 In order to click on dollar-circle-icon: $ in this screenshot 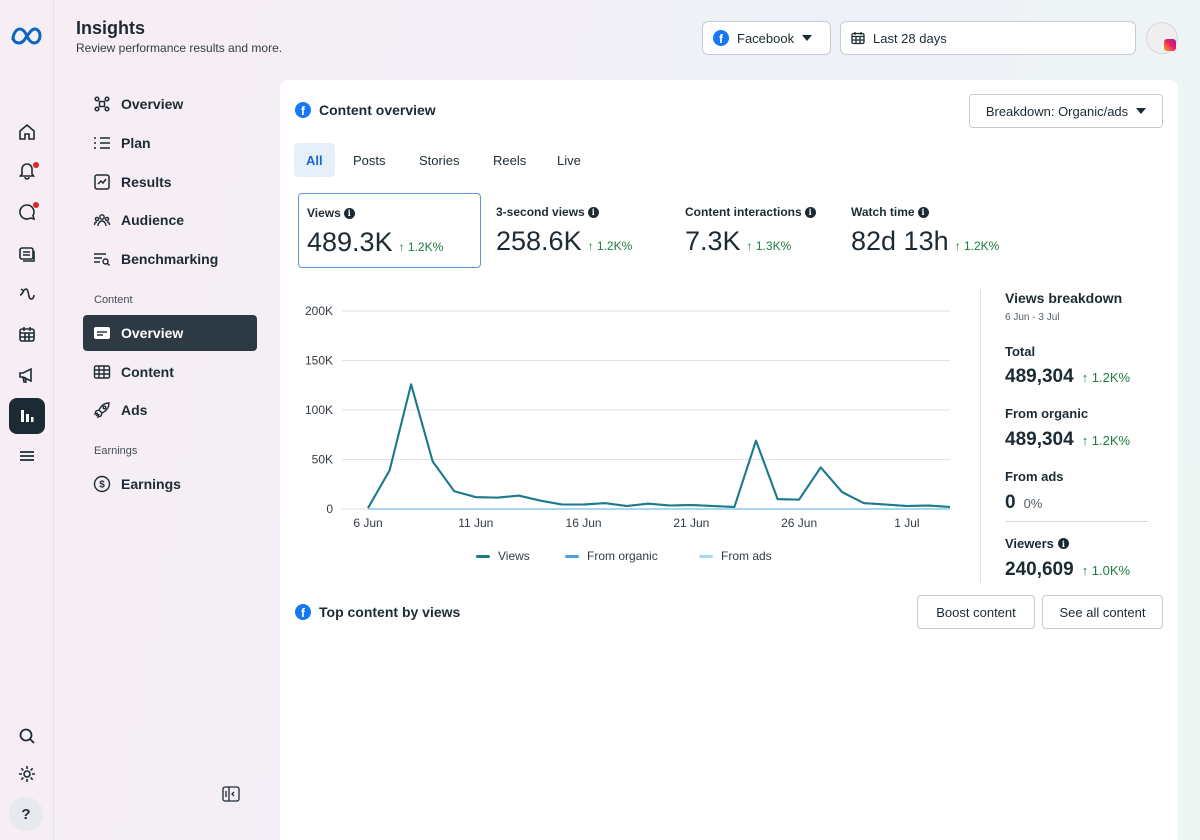, I will do `click(102, 484)`.